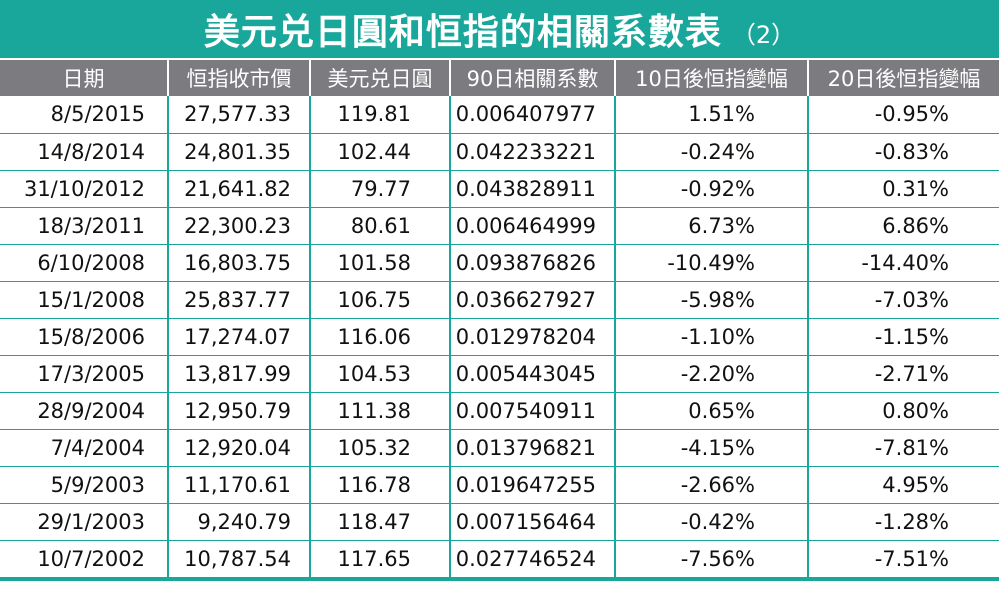 Image resolution: width=999 pixels, height=589 pixels. What do you see at coordinates (239, 78) in the screenshot?
I see `header-hsi-close: 恒指收市價` at bounding box center [239, 78].